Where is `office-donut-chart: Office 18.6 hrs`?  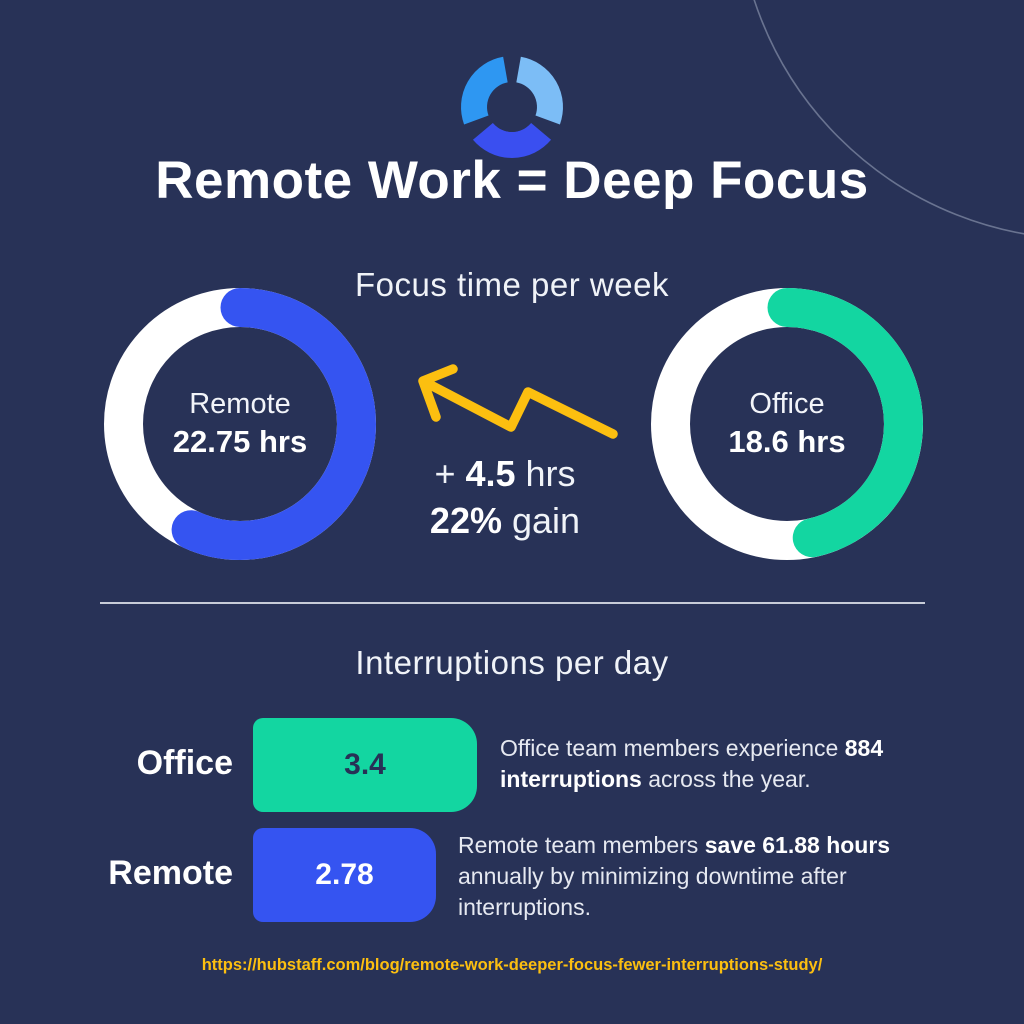
office-donut-chart: Office 18.6 hrs is located at coordinates (787, 424).